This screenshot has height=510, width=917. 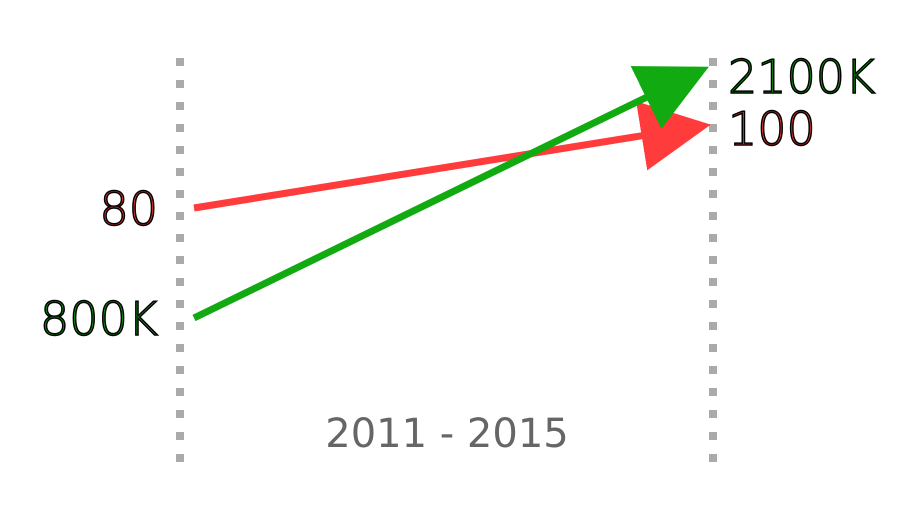 What do you see at coordinates (446, 434) in the screenshot?
I see `period-label: 2011 - 2015` at bounding box center [446, 434].